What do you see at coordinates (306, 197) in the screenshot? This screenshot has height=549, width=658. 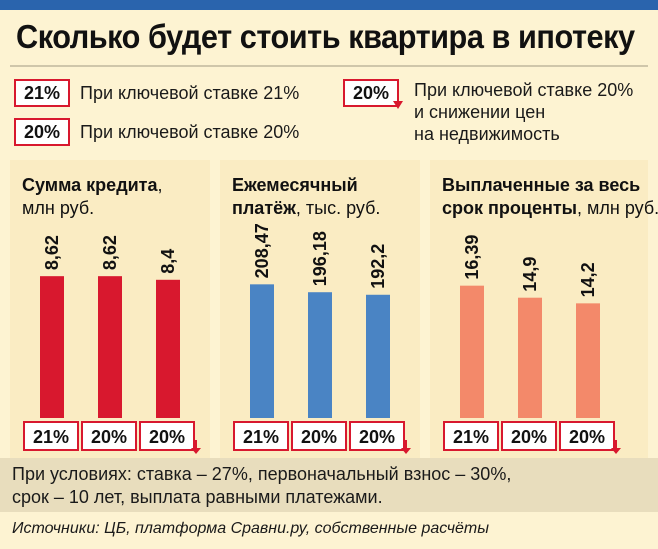 I see `panel-title: Ежемесячный платёж, тыс. руб.` at bounding box center [306, 197].